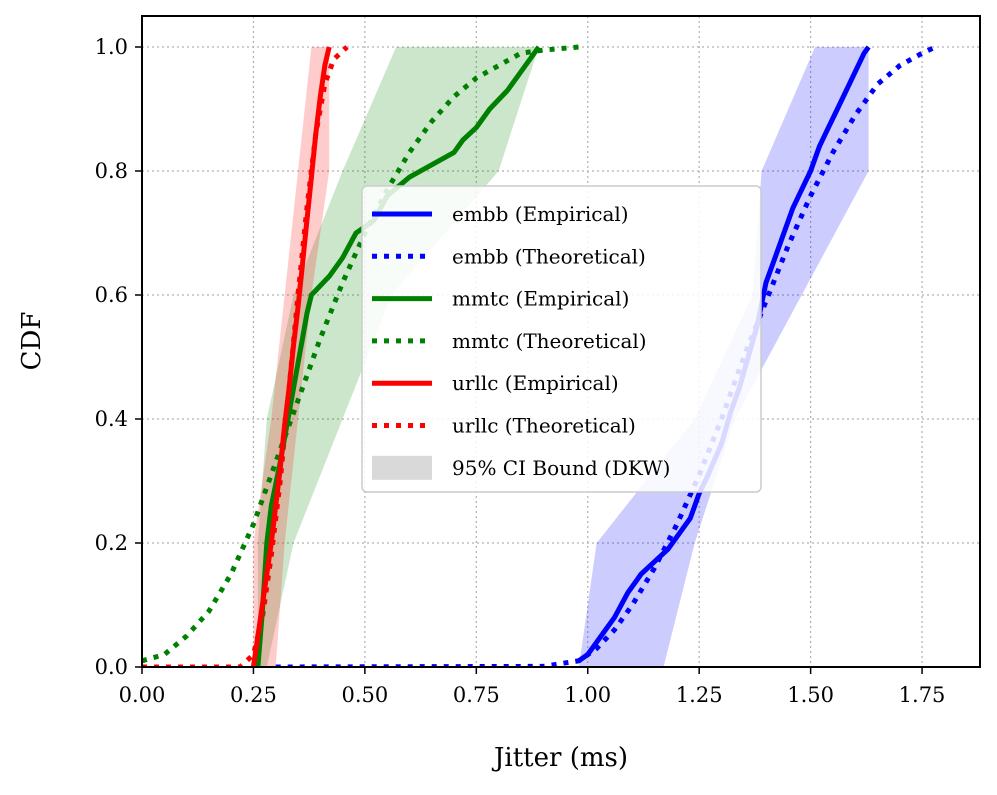 The height and width of the screenshot is (795, 997). Describe the element at coordinates (587, 695) in the screenshot. I see `x-tick-label: 1.00` at that location.